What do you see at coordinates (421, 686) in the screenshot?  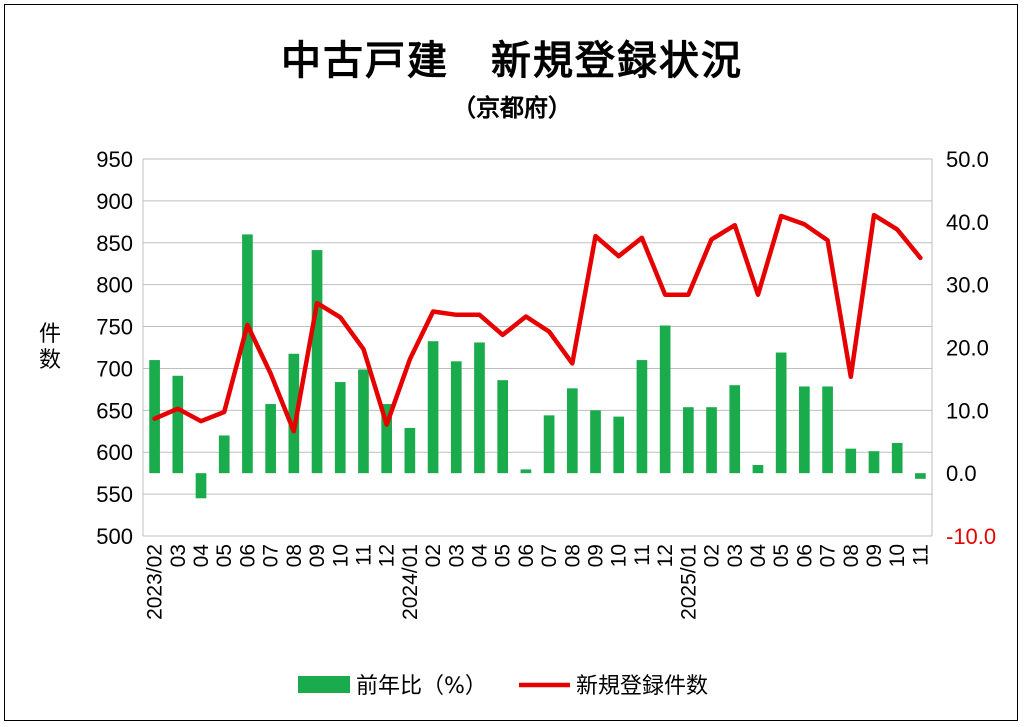 I see `legend-bar-label: 前年比（%）` at bounding box center [421, 686].